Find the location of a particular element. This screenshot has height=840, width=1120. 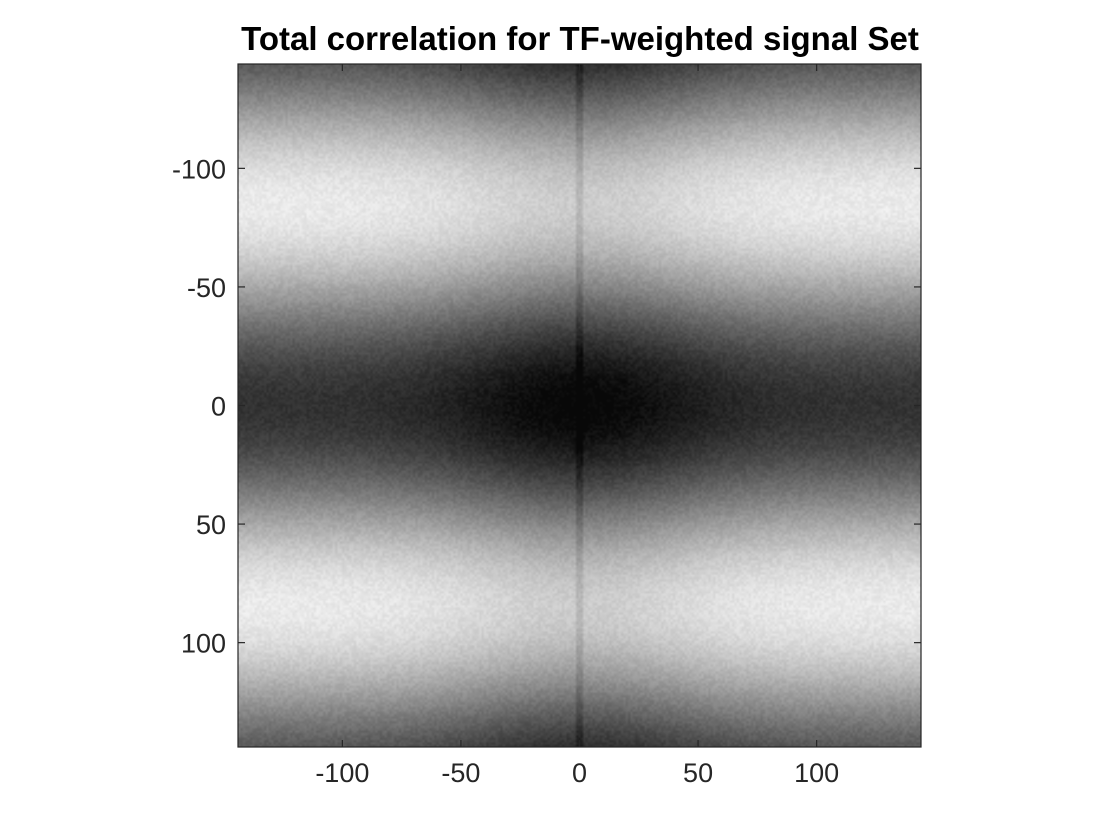

x-tick-label: 50 is located at coordinates (698, 773).